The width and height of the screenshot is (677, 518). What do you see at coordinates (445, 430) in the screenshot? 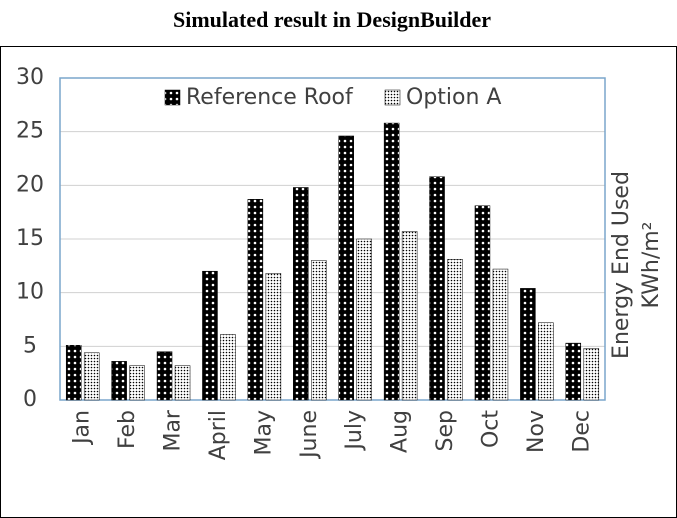
I see `x-tick-label: Sep` at bounding box center [445, 430].